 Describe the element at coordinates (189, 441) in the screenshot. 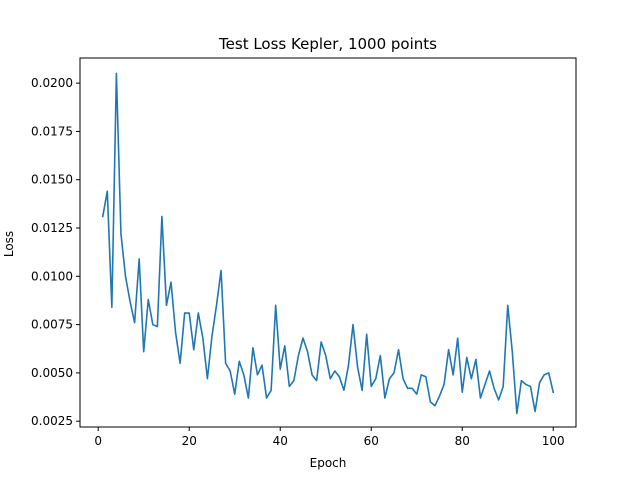

I see `x-tick-label: 20` at that location.